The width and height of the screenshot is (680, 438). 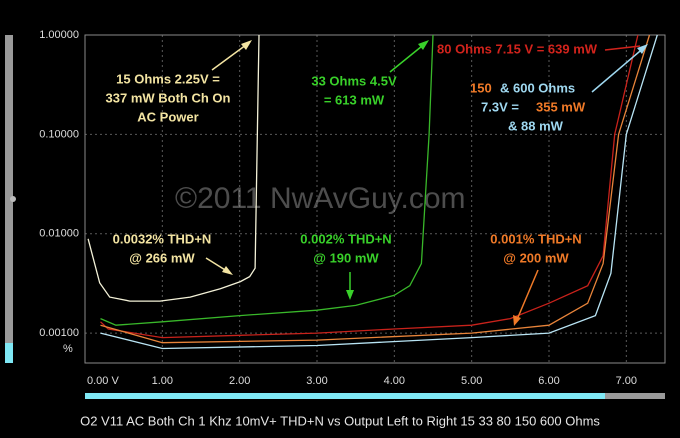 What do you see at coordinates (536, 125) in the screenshot?
I see `annotation: & 88 mW` at bounding box center [536, 125].